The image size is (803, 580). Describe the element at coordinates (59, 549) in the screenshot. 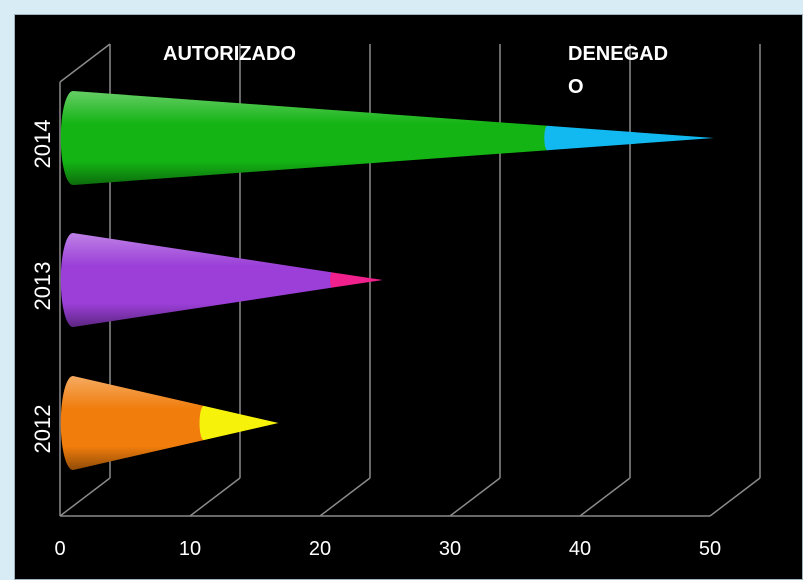

I see `x-tick-label: 0` at that location.